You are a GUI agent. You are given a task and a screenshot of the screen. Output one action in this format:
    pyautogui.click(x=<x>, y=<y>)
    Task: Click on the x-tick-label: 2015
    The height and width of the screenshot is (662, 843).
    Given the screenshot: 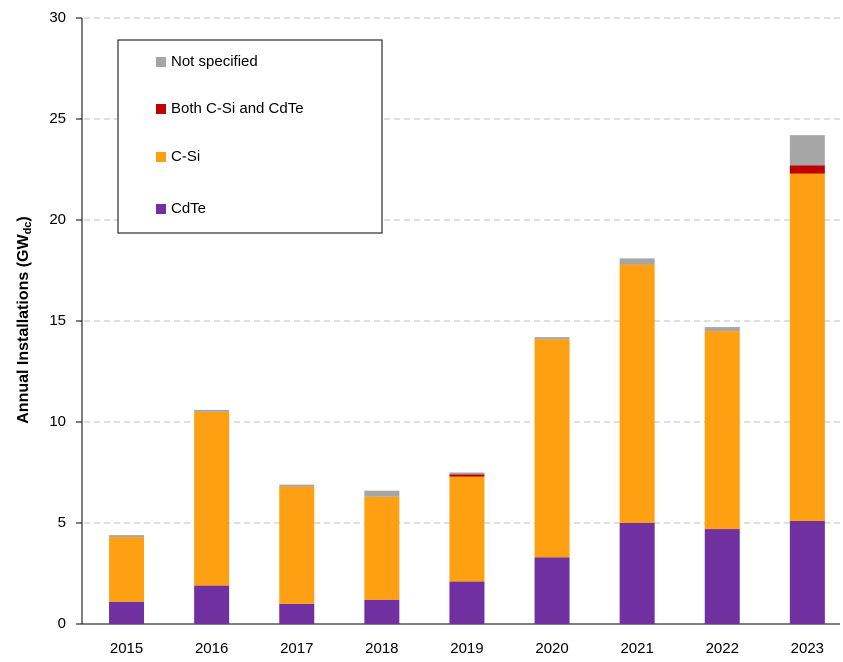 What is the action you would take?
    pyautogui.click(x=126, y=648)
    